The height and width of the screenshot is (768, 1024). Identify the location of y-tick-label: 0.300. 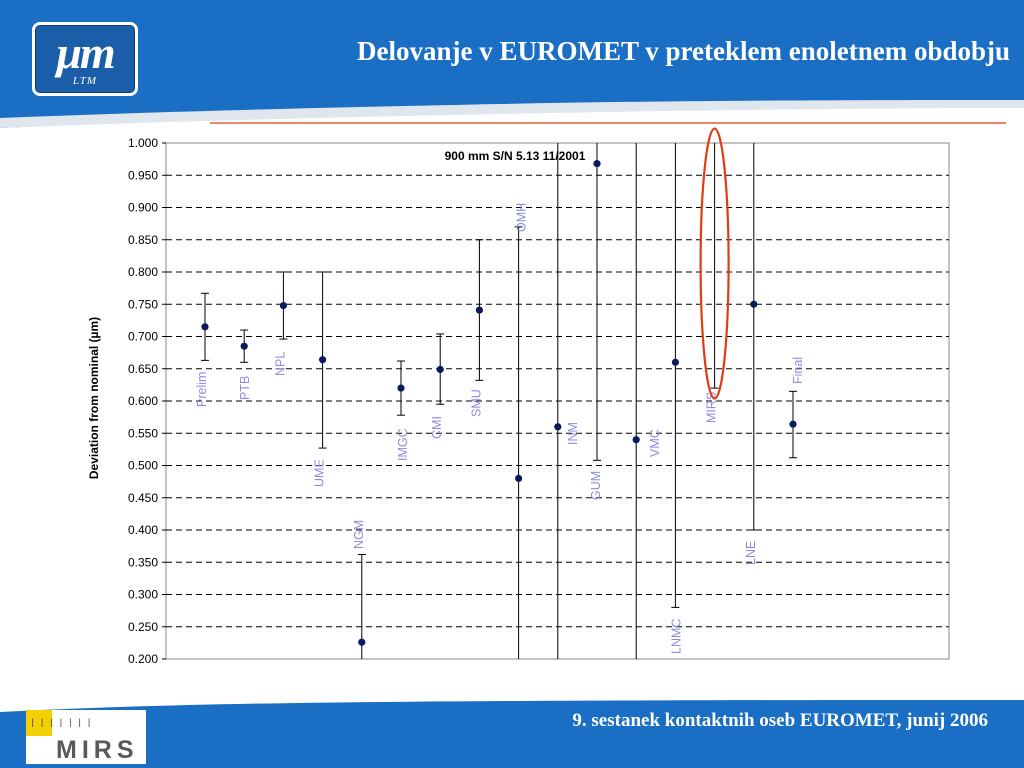
(143, 595).